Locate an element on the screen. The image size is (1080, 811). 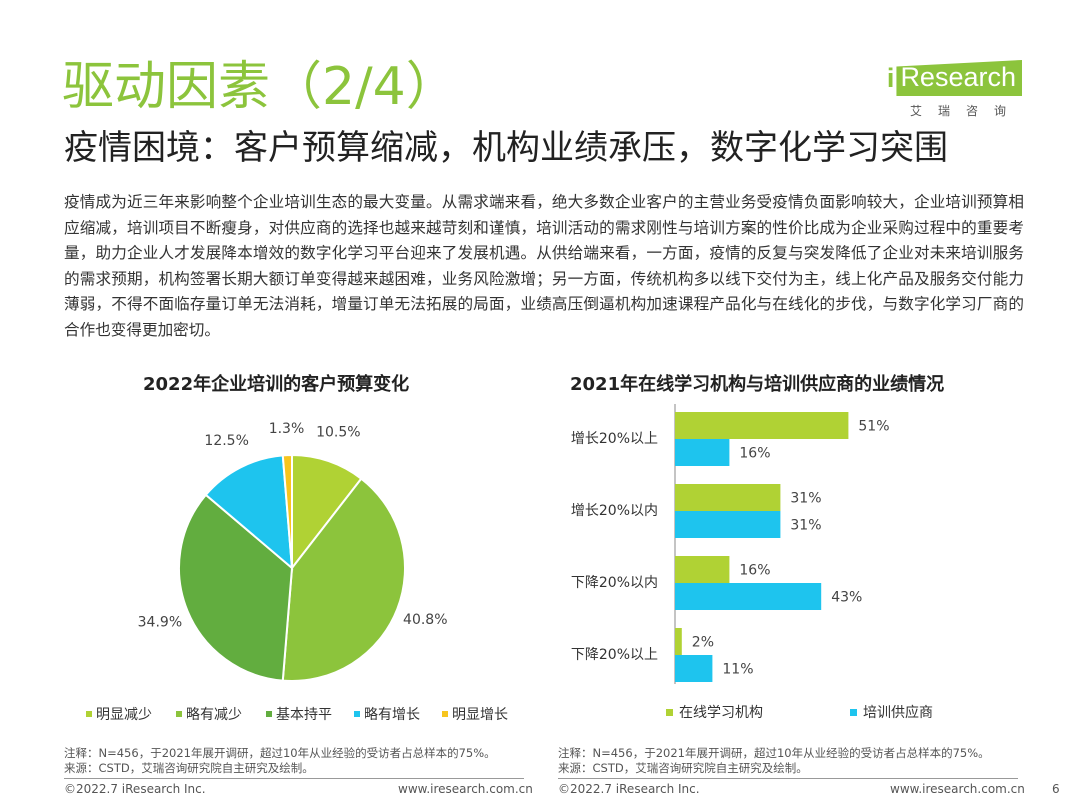
logo-subtitle: 艾瑞咨询 is located at coordinates (965, 111).